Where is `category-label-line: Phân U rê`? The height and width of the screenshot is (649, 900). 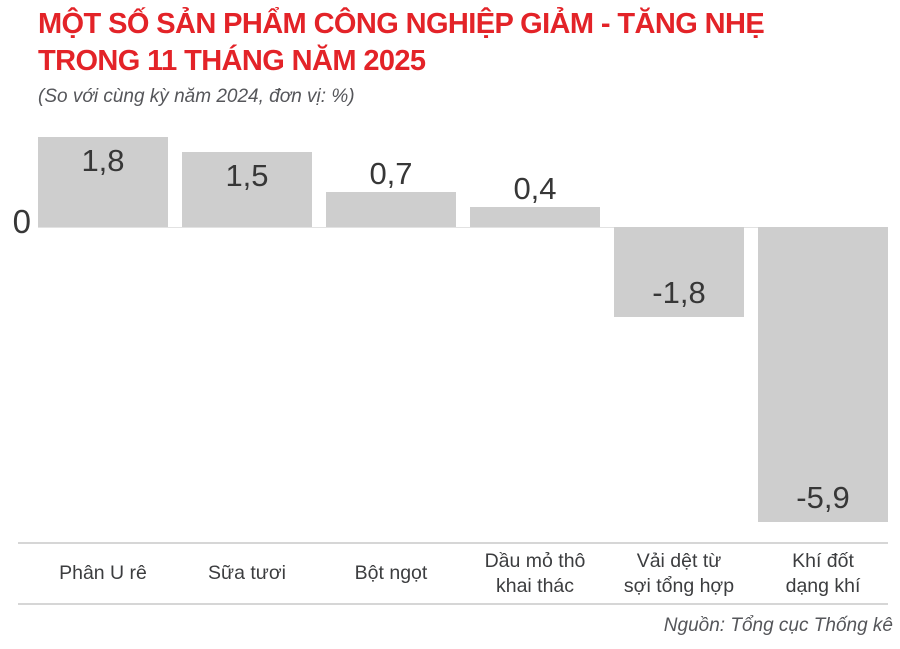
category-label-line: Phân U rê is located at coordinates (103, 573).